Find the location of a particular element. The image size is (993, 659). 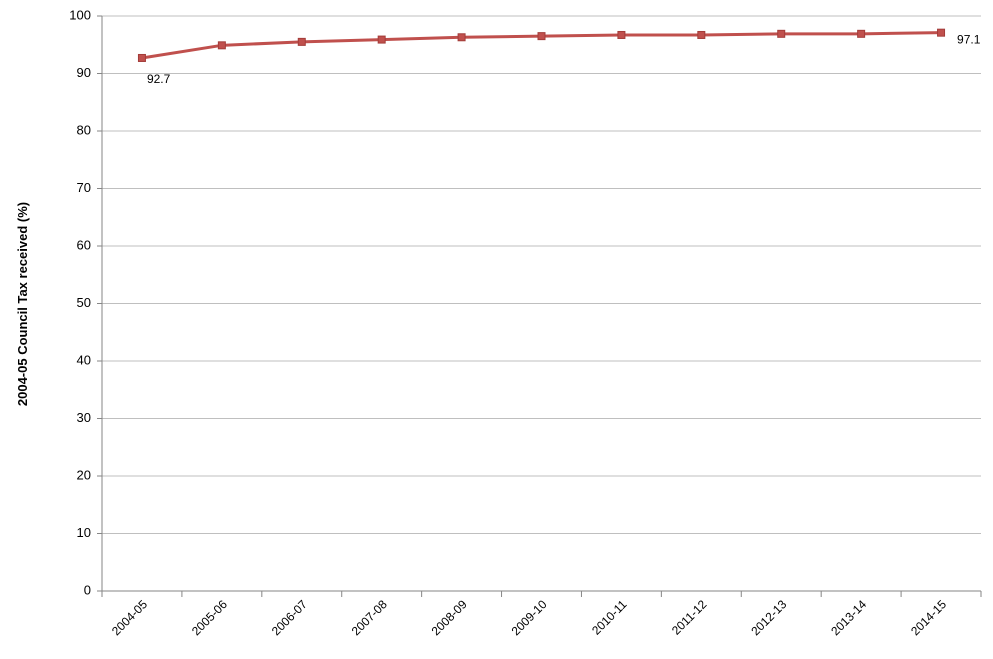

y-tick-label: 20 is located at coordinates (84, 474).